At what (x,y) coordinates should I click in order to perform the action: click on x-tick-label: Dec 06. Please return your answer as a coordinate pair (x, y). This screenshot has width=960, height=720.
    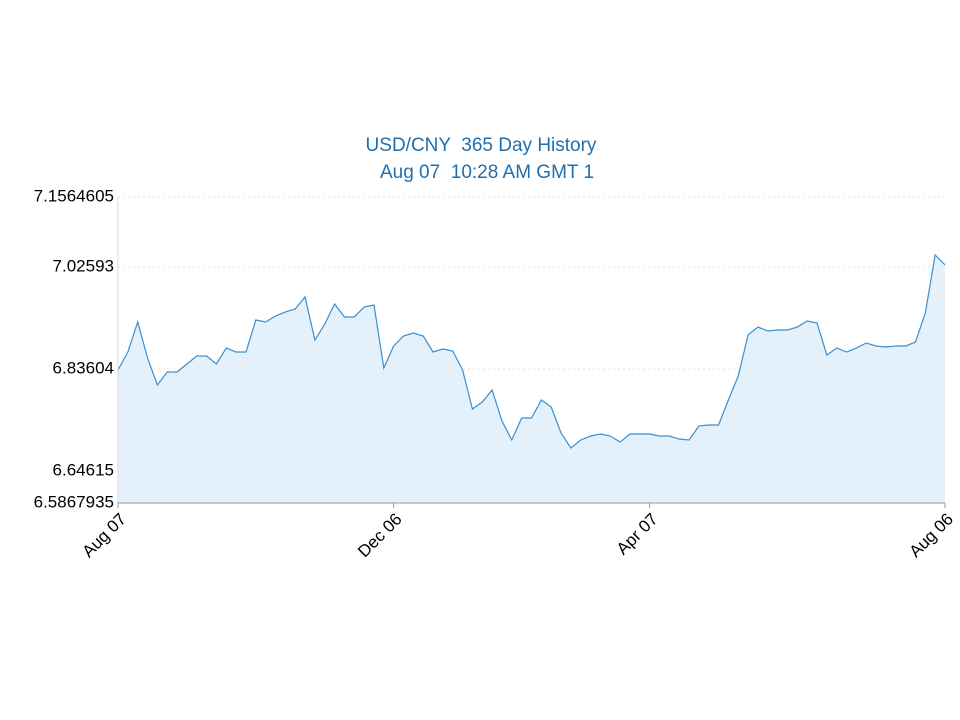
    Looking at the image, I should click on (380, 536).